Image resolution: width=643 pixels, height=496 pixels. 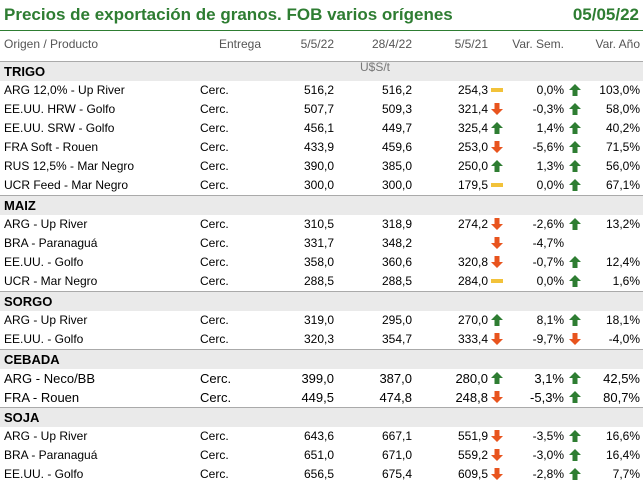 I want to click on var-year: 16,4%, so click(x=622, y=455).